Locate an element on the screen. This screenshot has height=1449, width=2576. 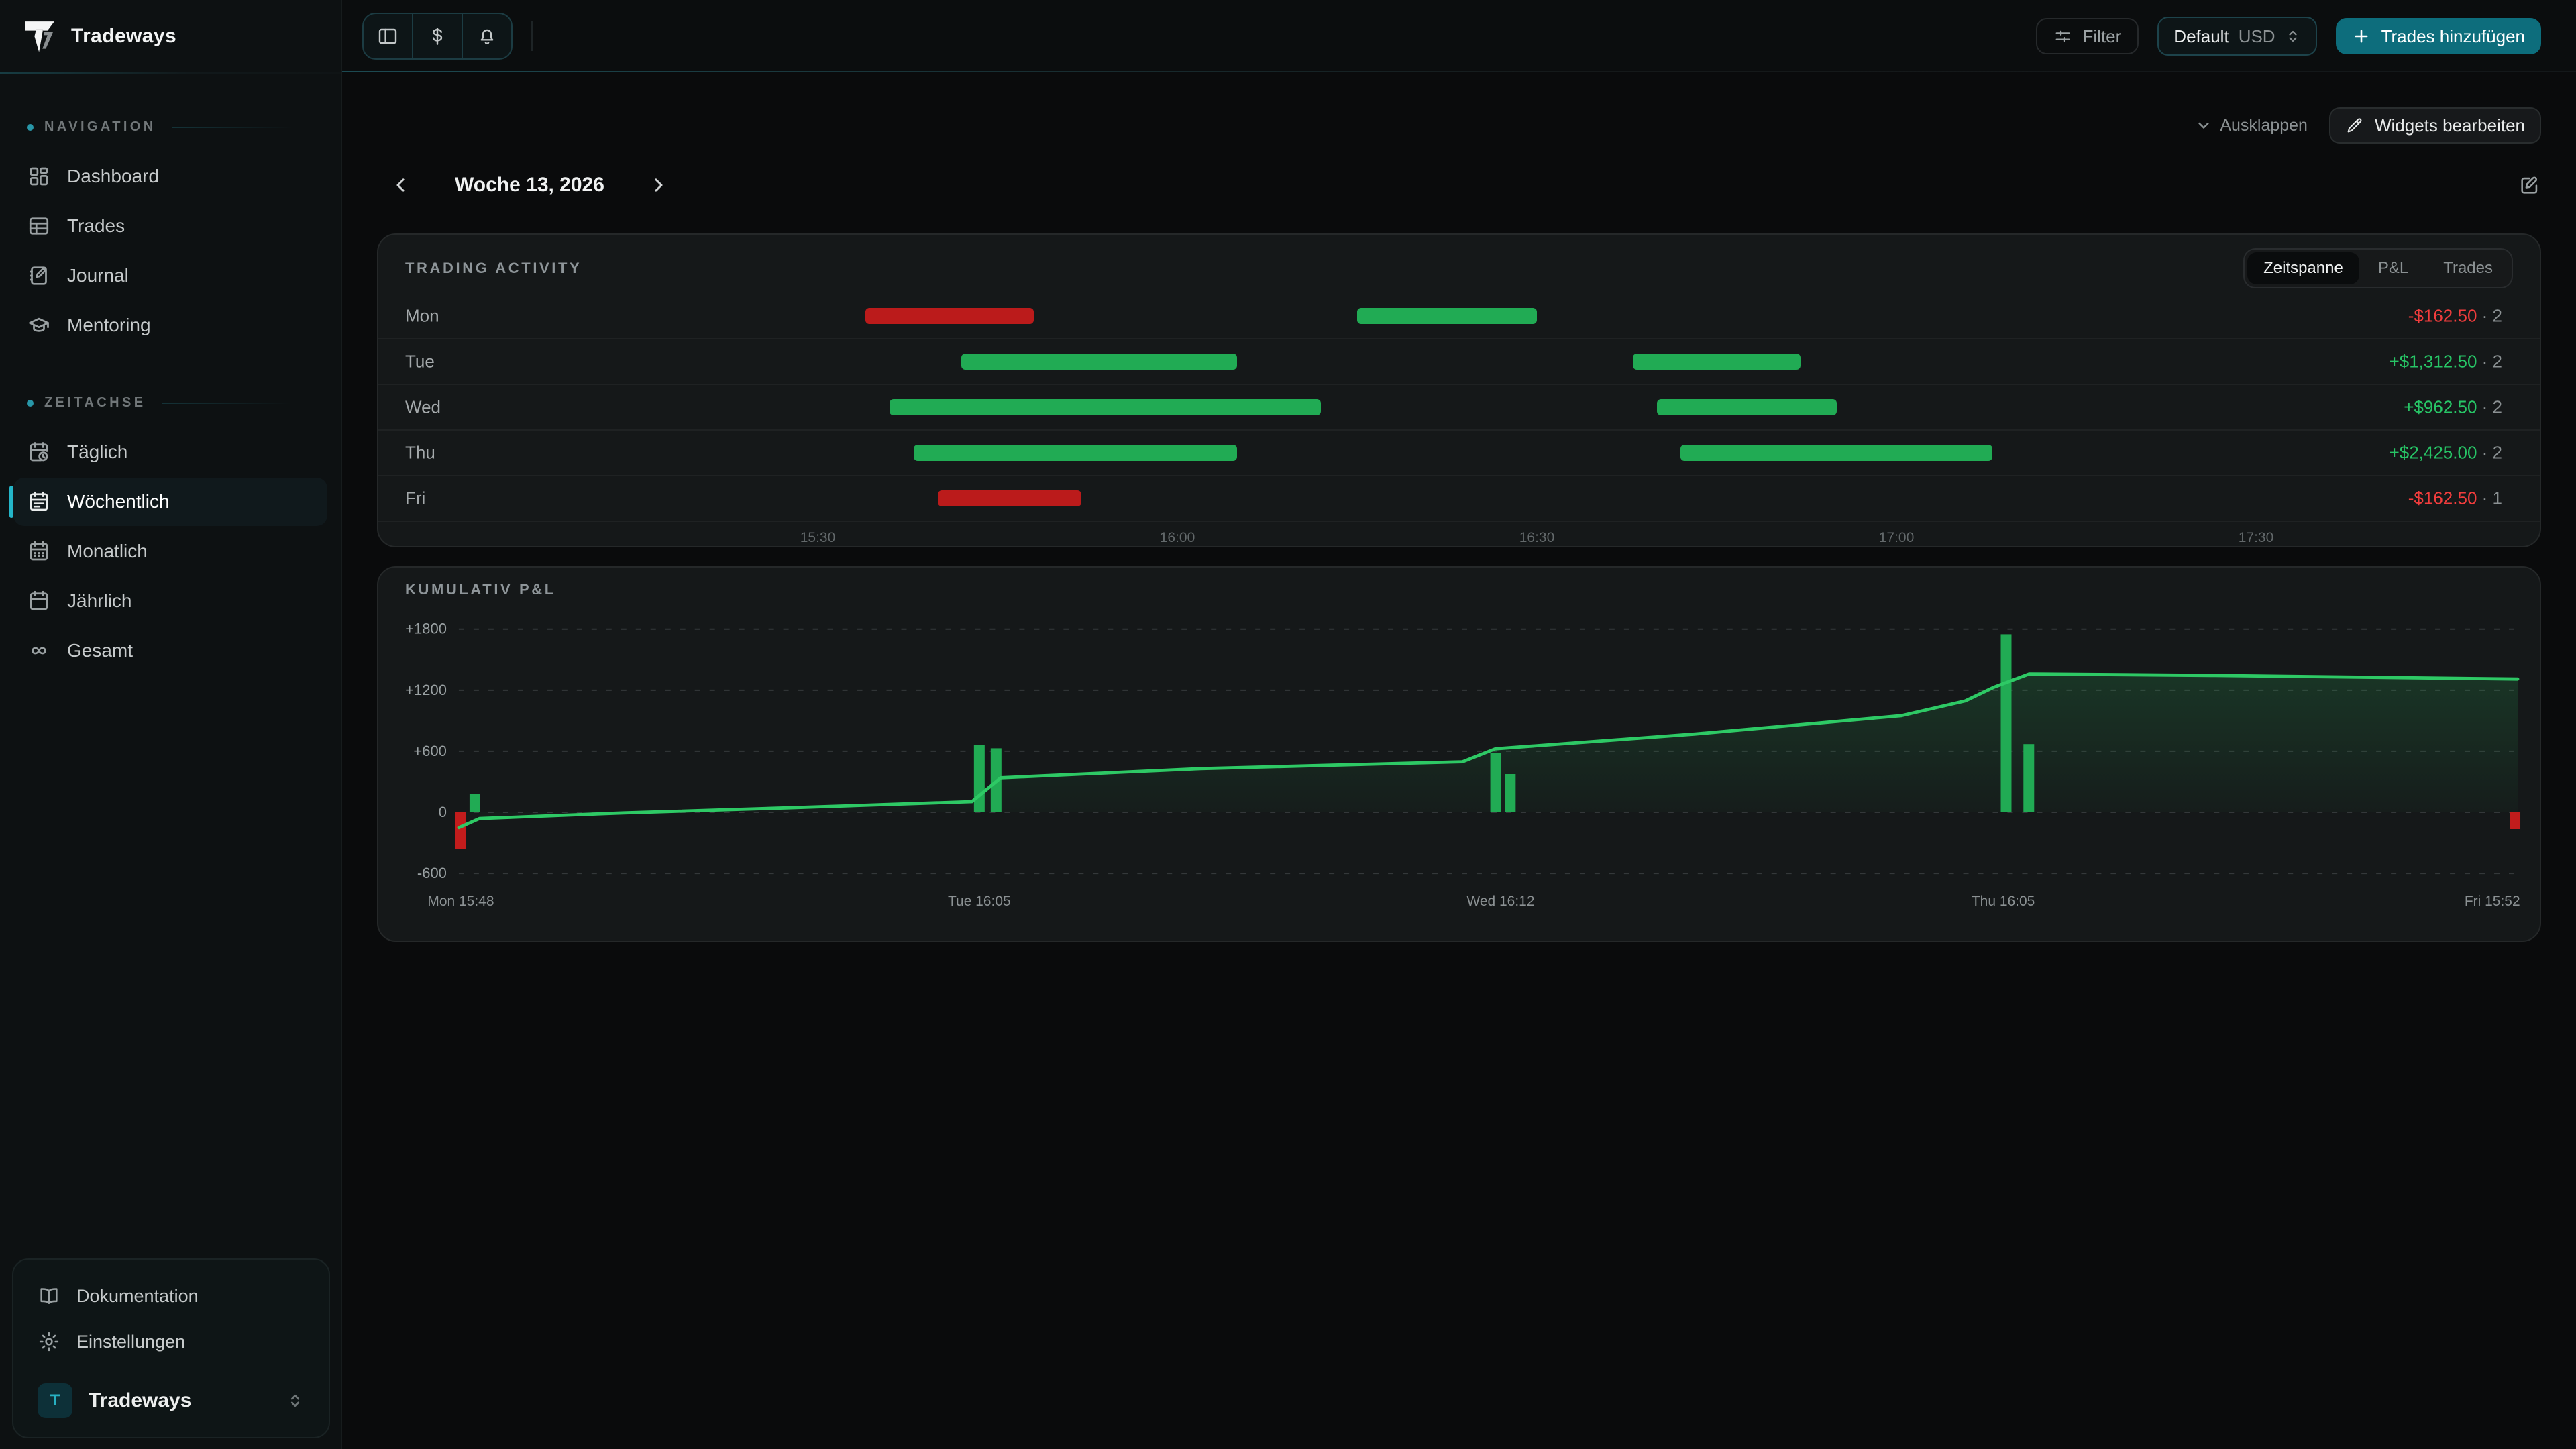
sidebar-item-t-glich: Täglich is located at coordinates (170, 452).